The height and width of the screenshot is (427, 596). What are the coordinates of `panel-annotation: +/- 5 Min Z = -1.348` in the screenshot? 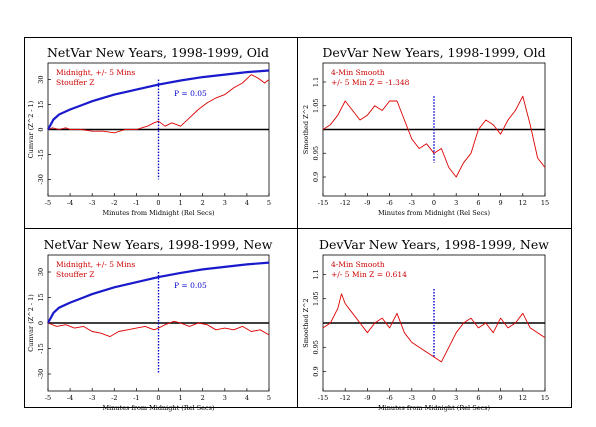 It's located at (370, 82).